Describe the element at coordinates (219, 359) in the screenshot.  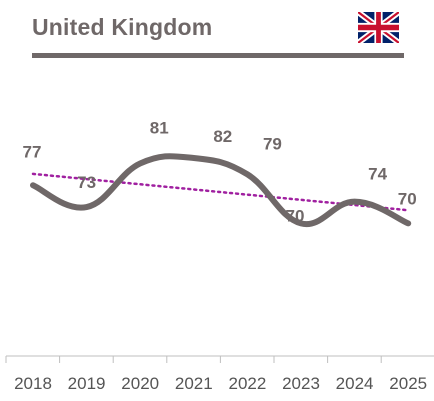
I see `x-axis` at that location.